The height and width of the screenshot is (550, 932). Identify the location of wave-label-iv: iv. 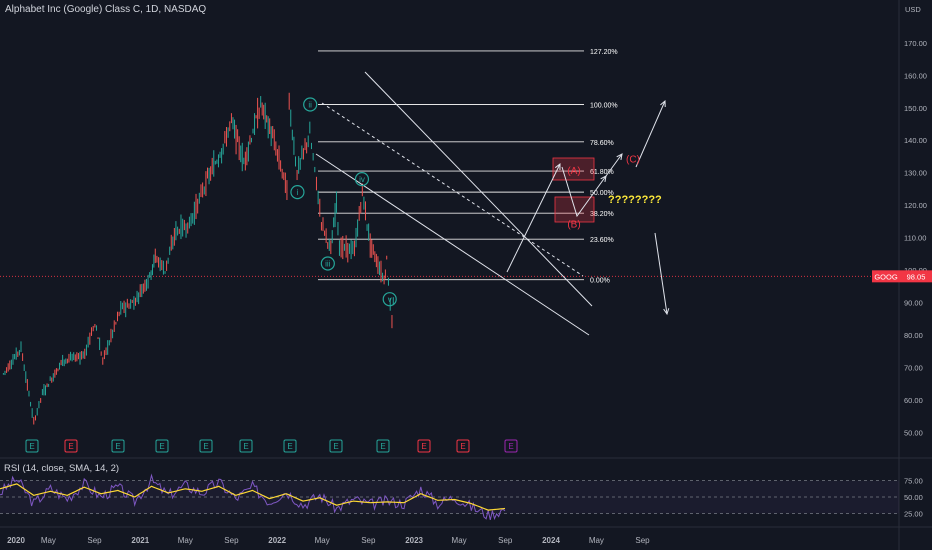
(362, 179).